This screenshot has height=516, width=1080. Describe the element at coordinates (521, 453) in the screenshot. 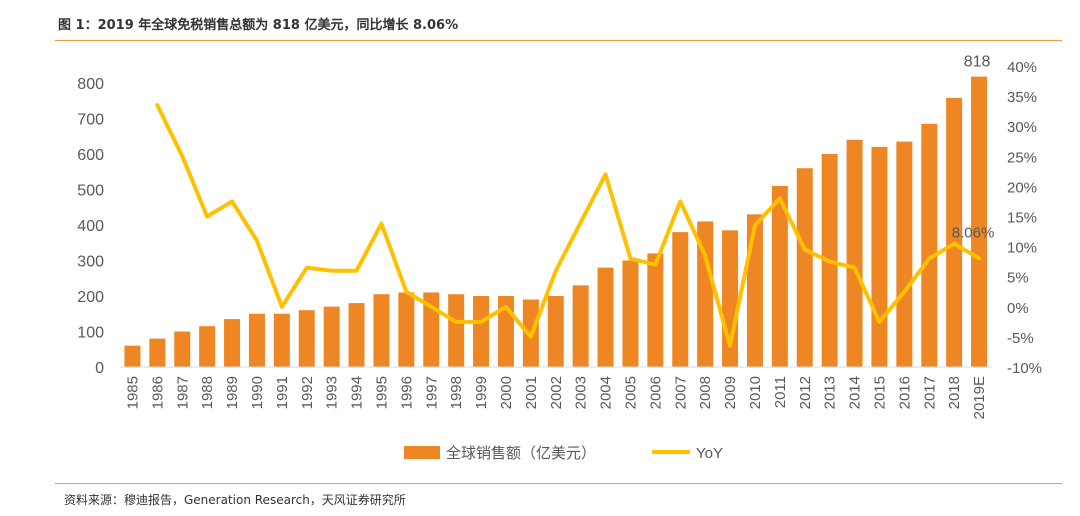

I see `legend-bar-label: 全球销售额（亿美元）` at that location.